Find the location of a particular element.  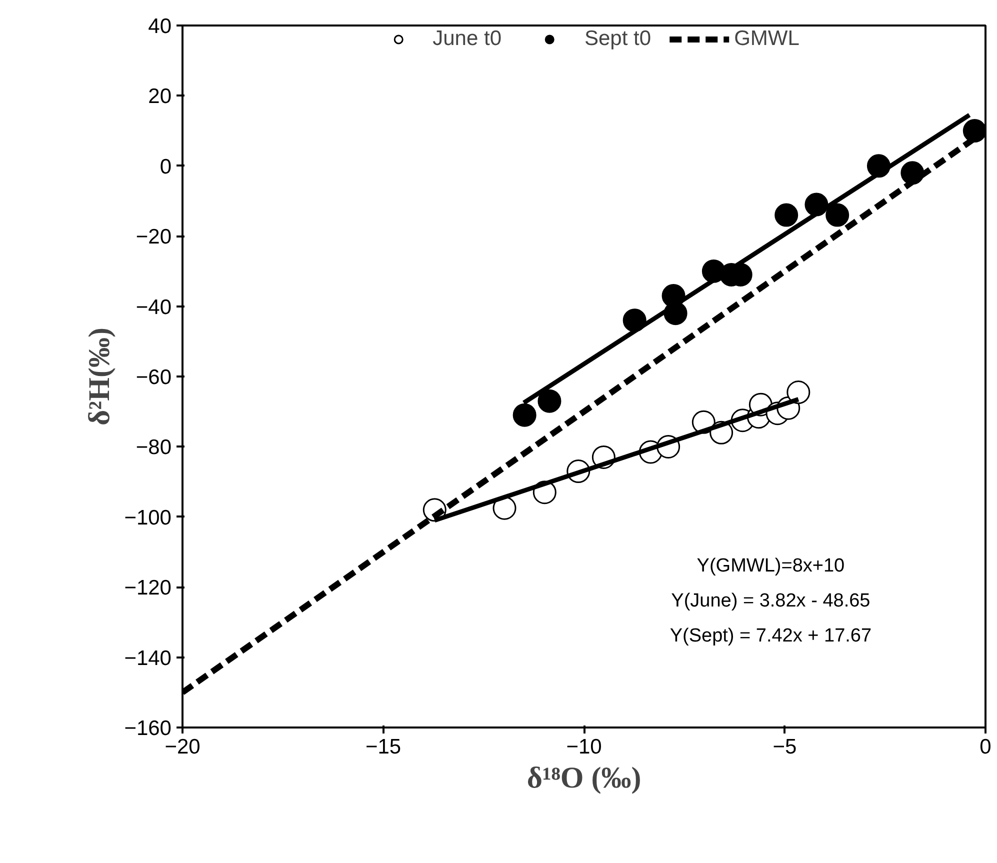

x-tick-label: −5 is located at coordinates (784, 747).